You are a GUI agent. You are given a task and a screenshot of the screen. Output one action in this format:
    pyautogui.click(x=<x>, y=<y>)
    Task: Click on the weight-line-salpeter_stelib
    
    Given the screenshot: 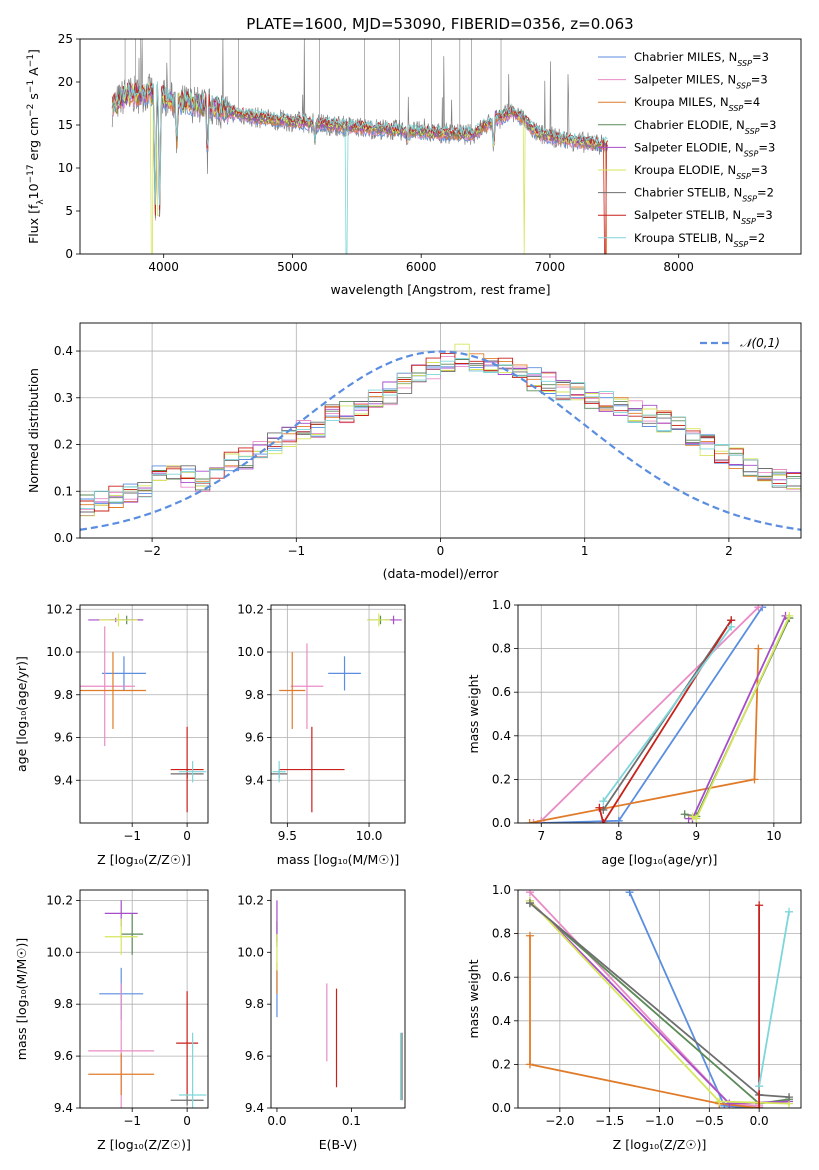 What is the action you would take?
    pyautogui.click(x=665, y=721)
    